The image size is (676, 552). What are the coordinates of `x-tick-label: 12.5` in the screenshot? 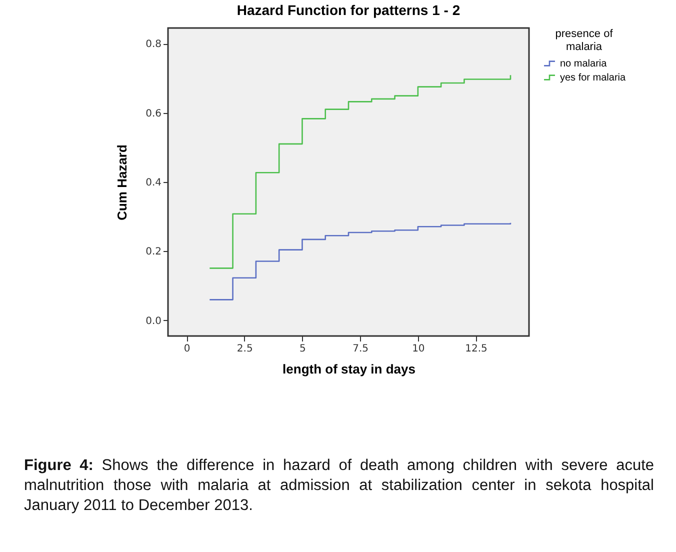 It's located at (476, 349).